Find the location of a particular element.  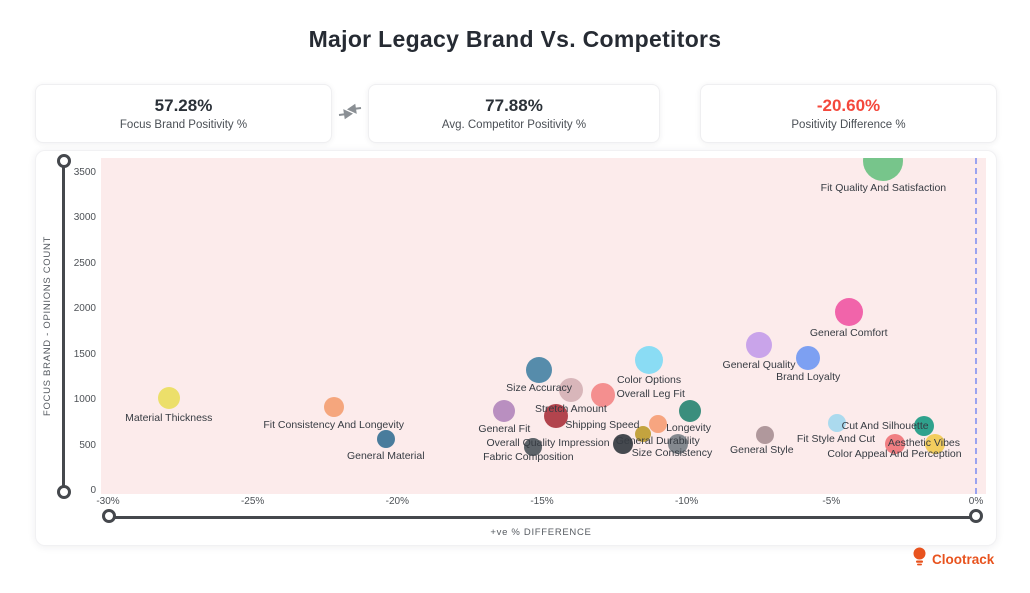

lightbulb-icon is located at coordinates (919, 559).